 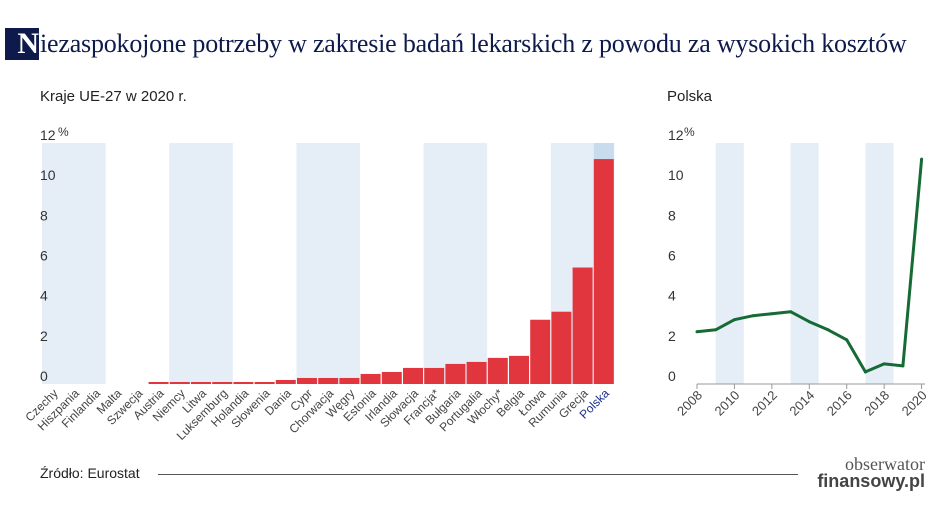 I want to click on line-y-tick-label: 8, so click(x=672, y=215).